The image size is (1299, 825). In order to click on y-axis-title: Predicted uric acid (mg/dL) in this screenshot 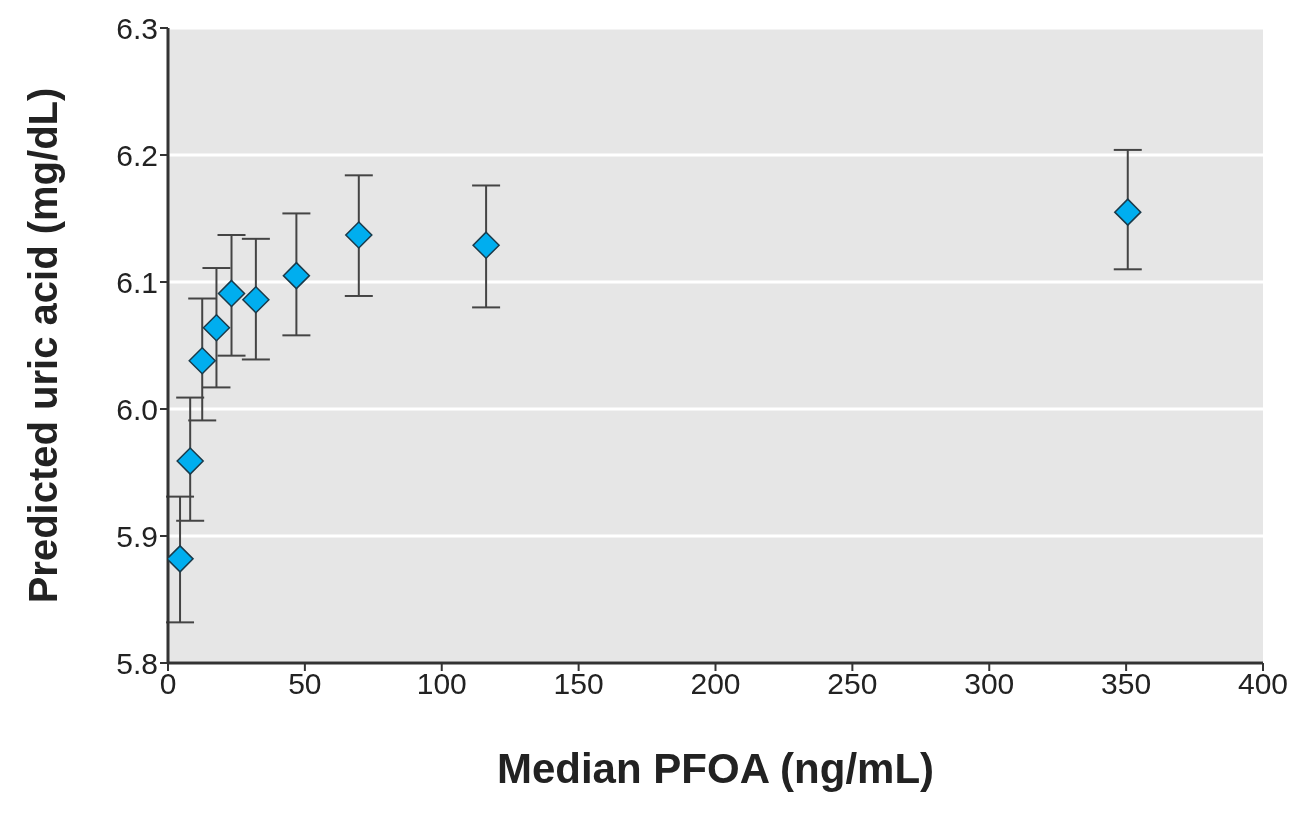, I will do `click(43, 345)`.